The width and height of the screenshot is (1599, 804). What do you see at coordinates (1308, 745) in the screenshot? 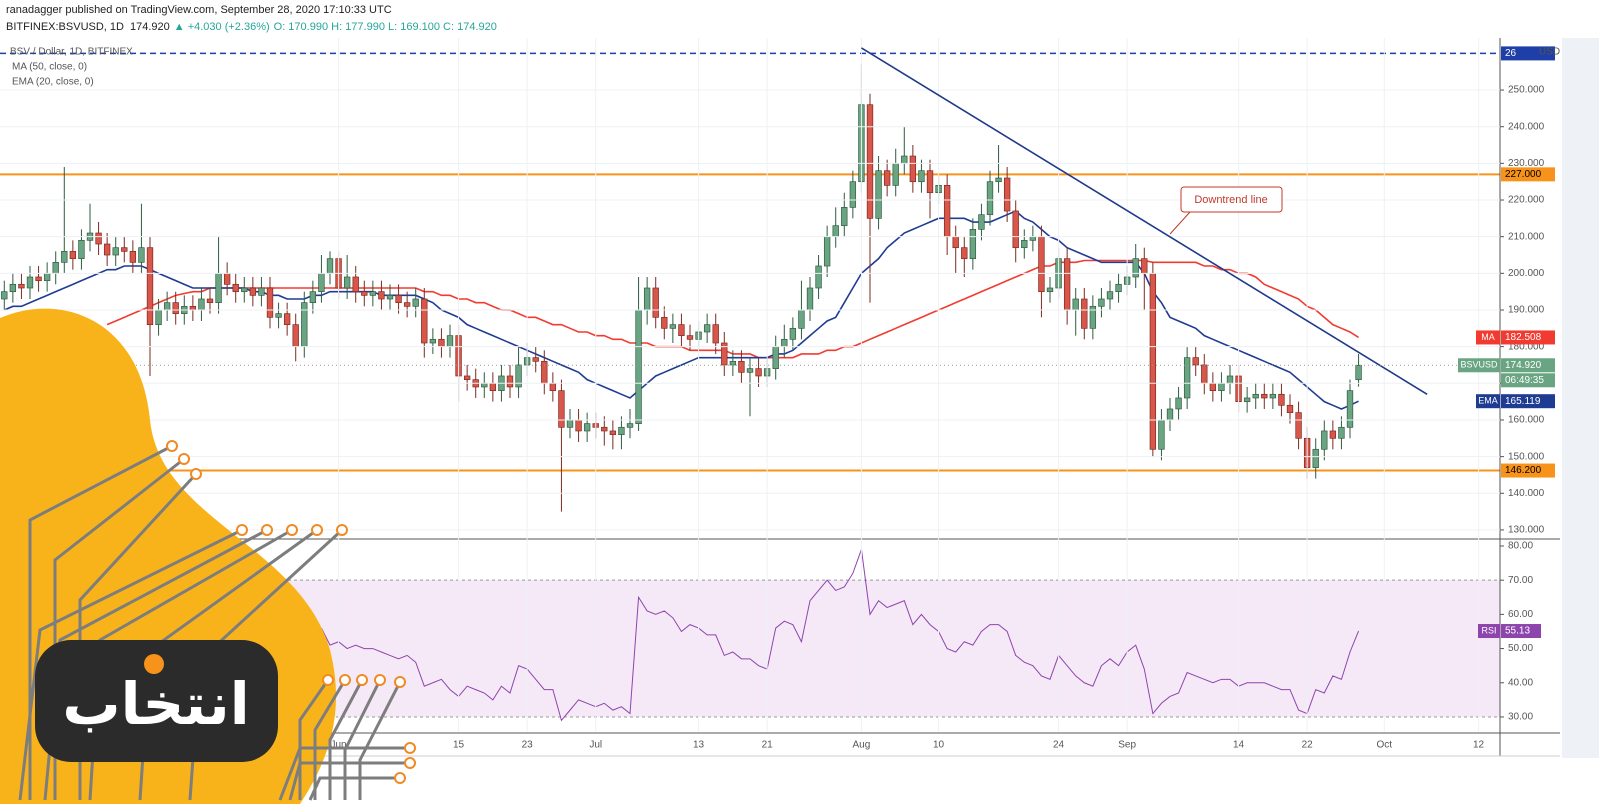
I see `x-tick-label: 22` at bounding box center [1308, 745].